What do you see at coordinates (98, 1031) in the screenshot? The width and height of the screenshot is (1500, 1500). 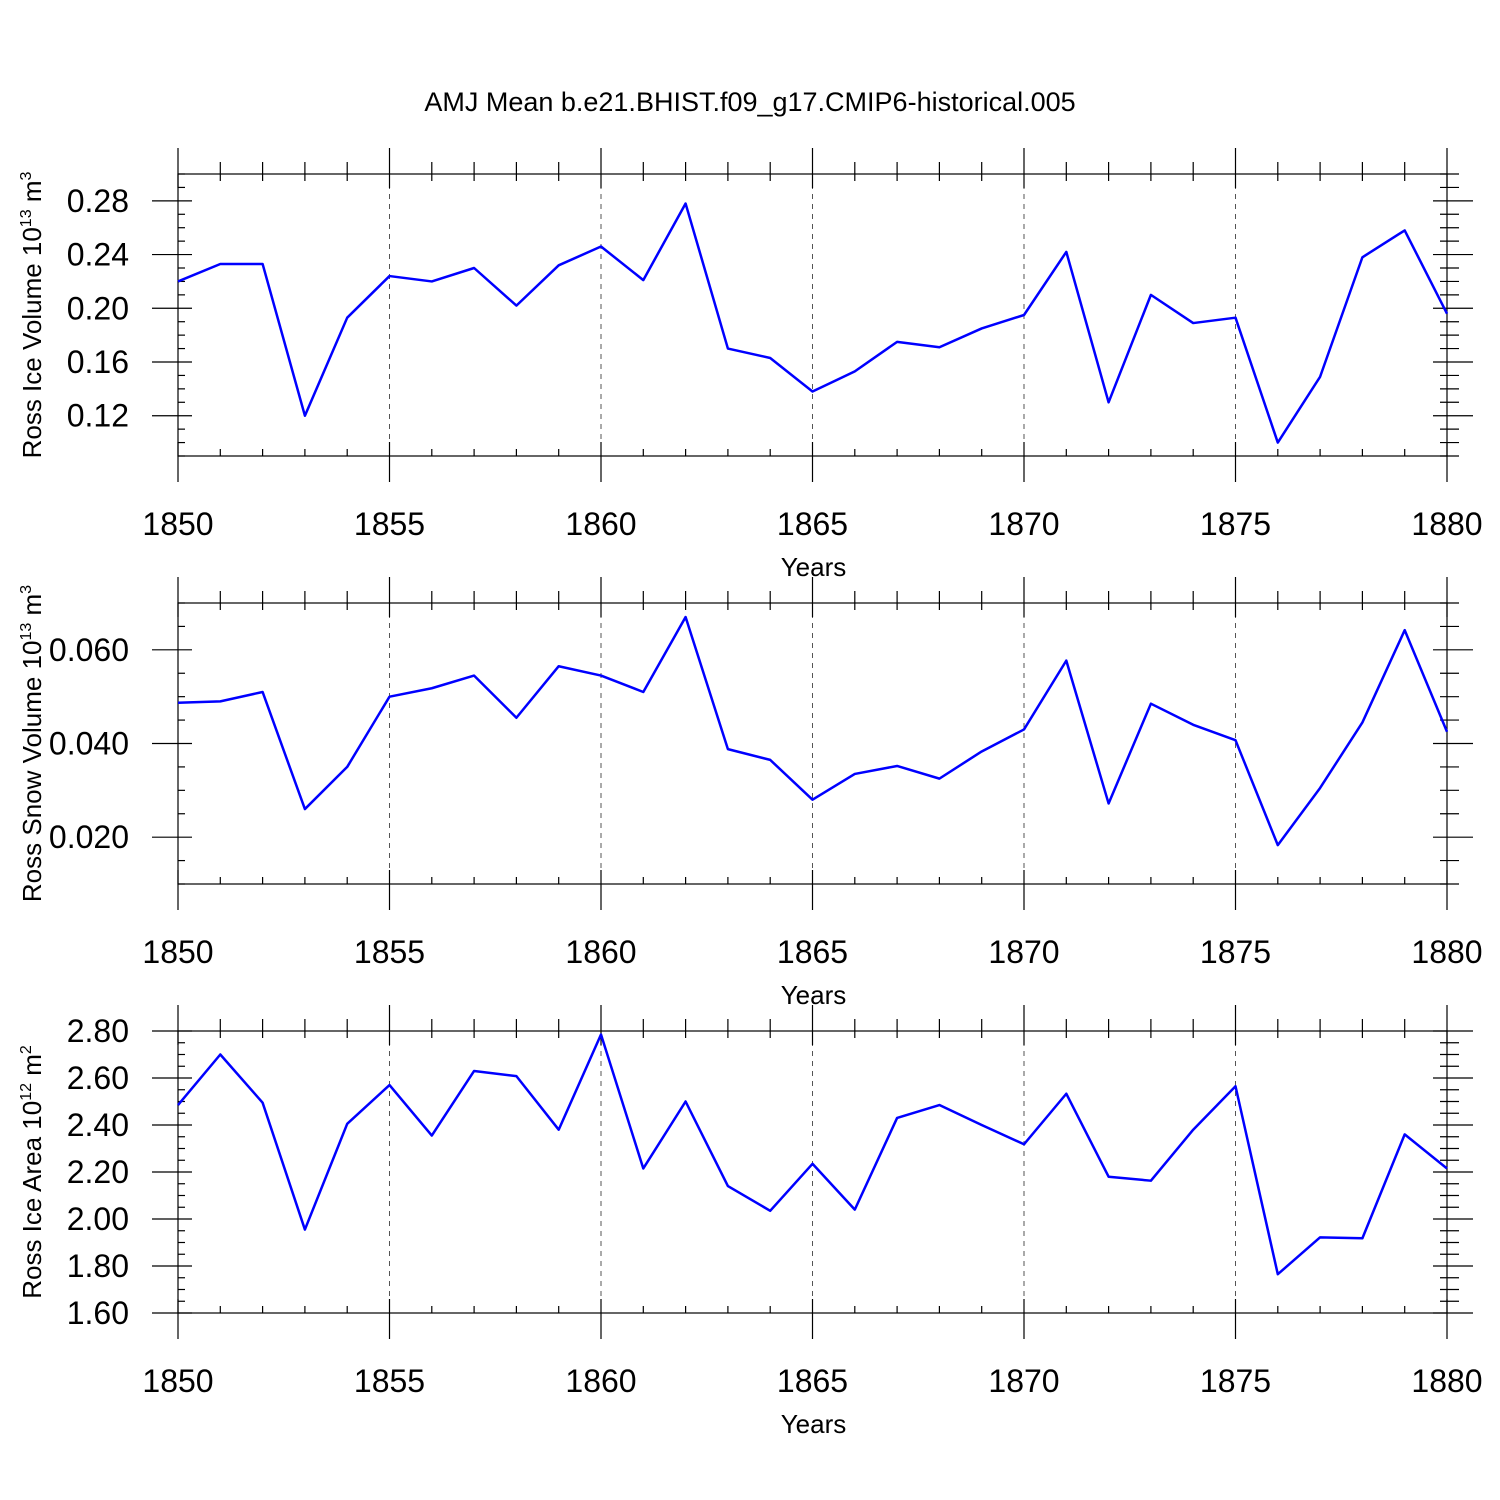 I see `y-tick-label: 2.80` at bounding box center [98, 1031].